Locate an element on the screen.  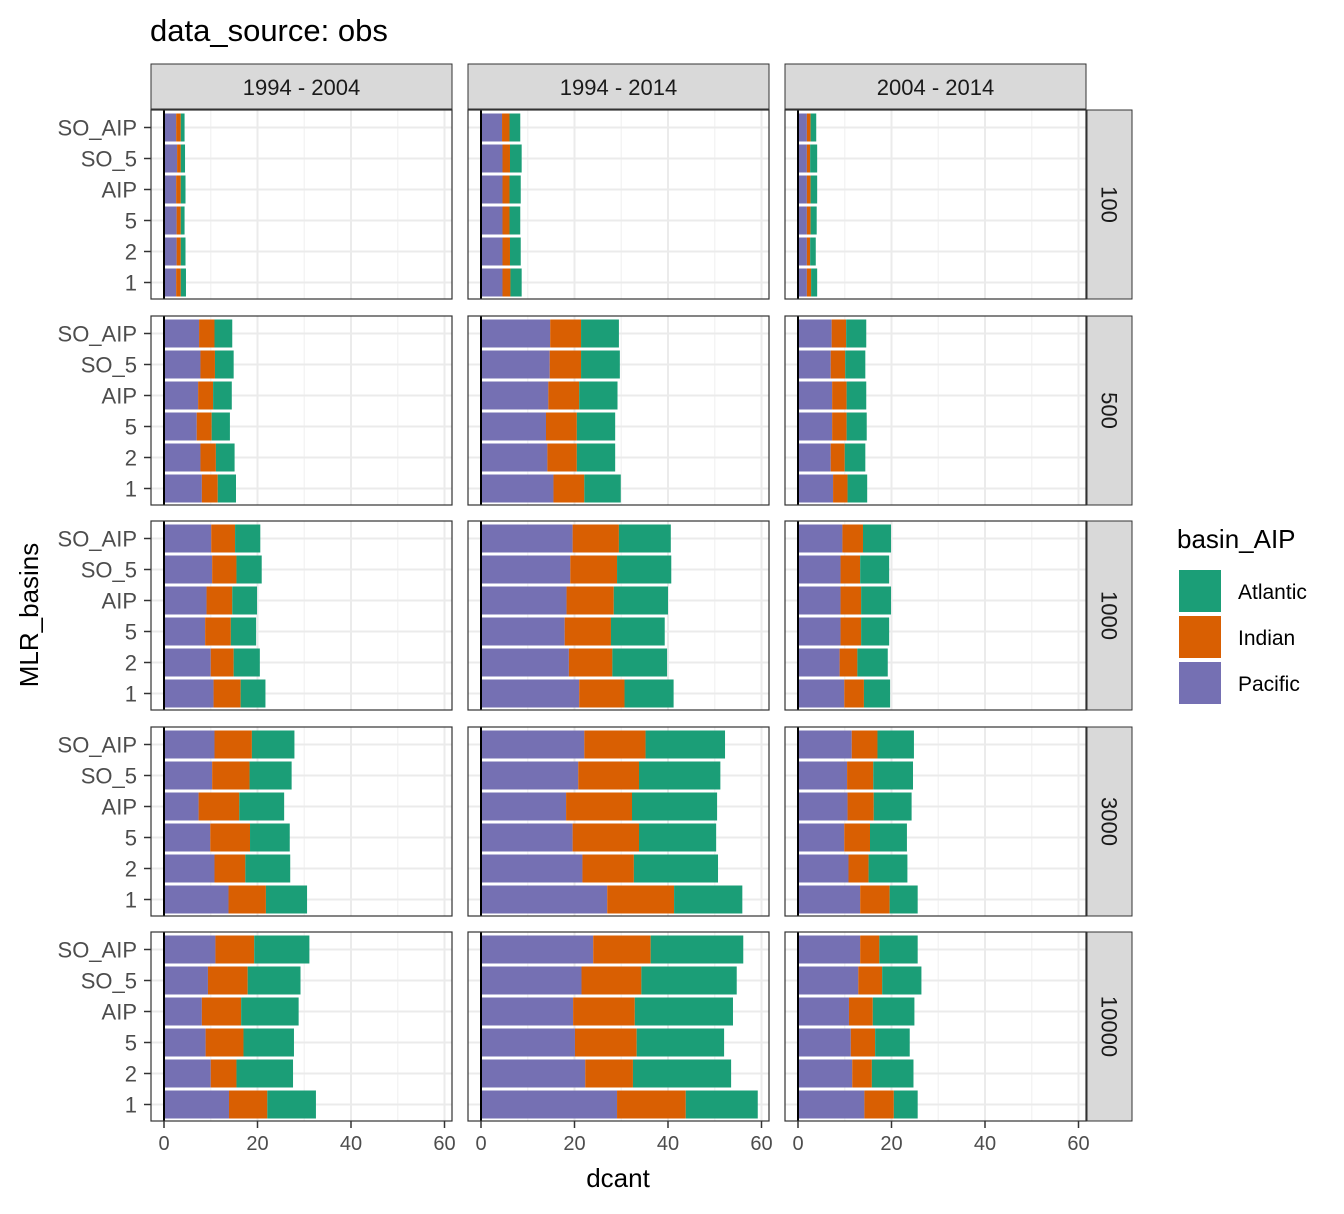
y-tick-label: AIP is located at coordinates (119, 807).